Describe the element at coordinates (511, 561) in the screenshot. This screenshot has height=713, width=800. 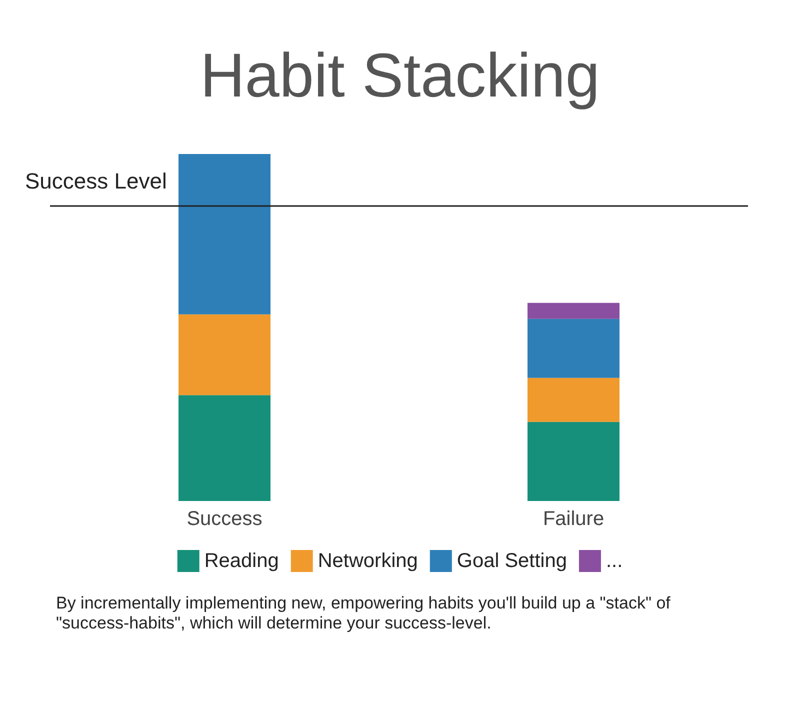
I see `legend-label: Goal Setting` at that location.